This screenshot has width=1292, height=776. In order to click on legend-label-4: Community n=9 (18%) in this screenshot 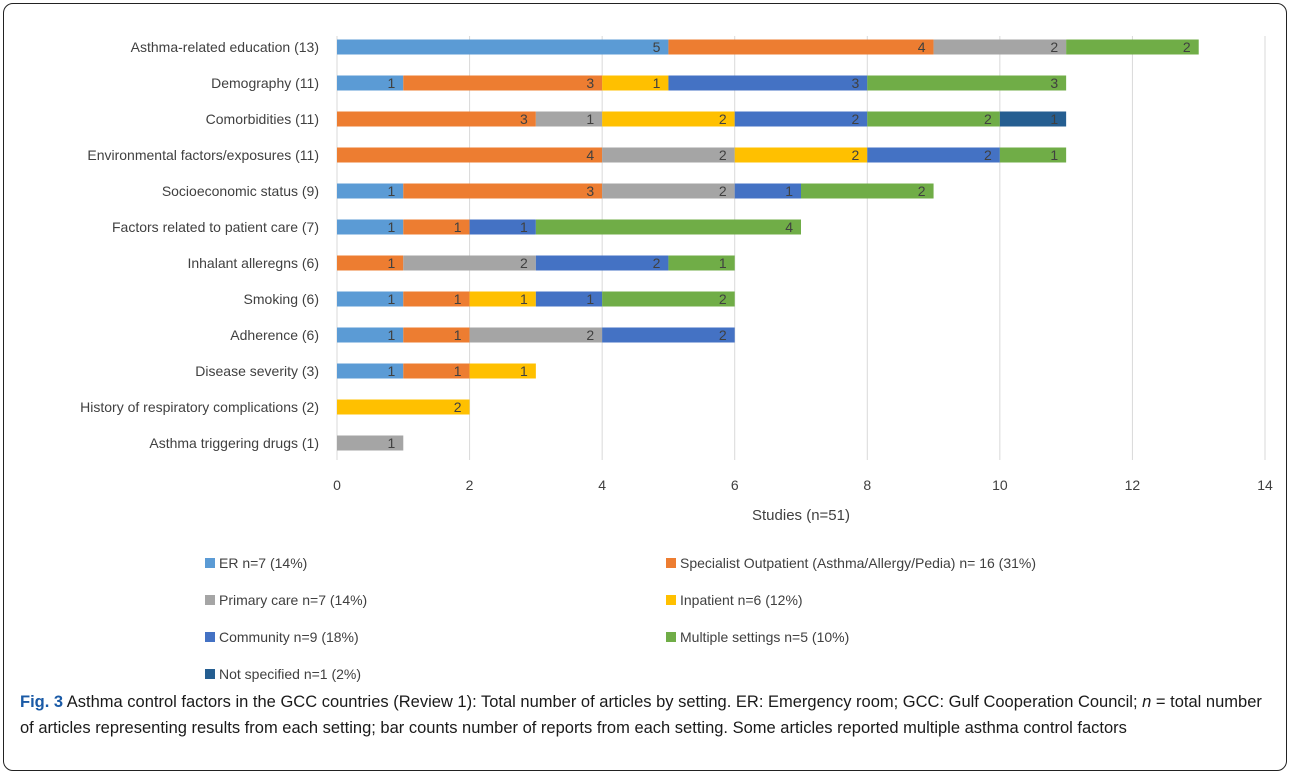, I will do `click(289, 637)`.